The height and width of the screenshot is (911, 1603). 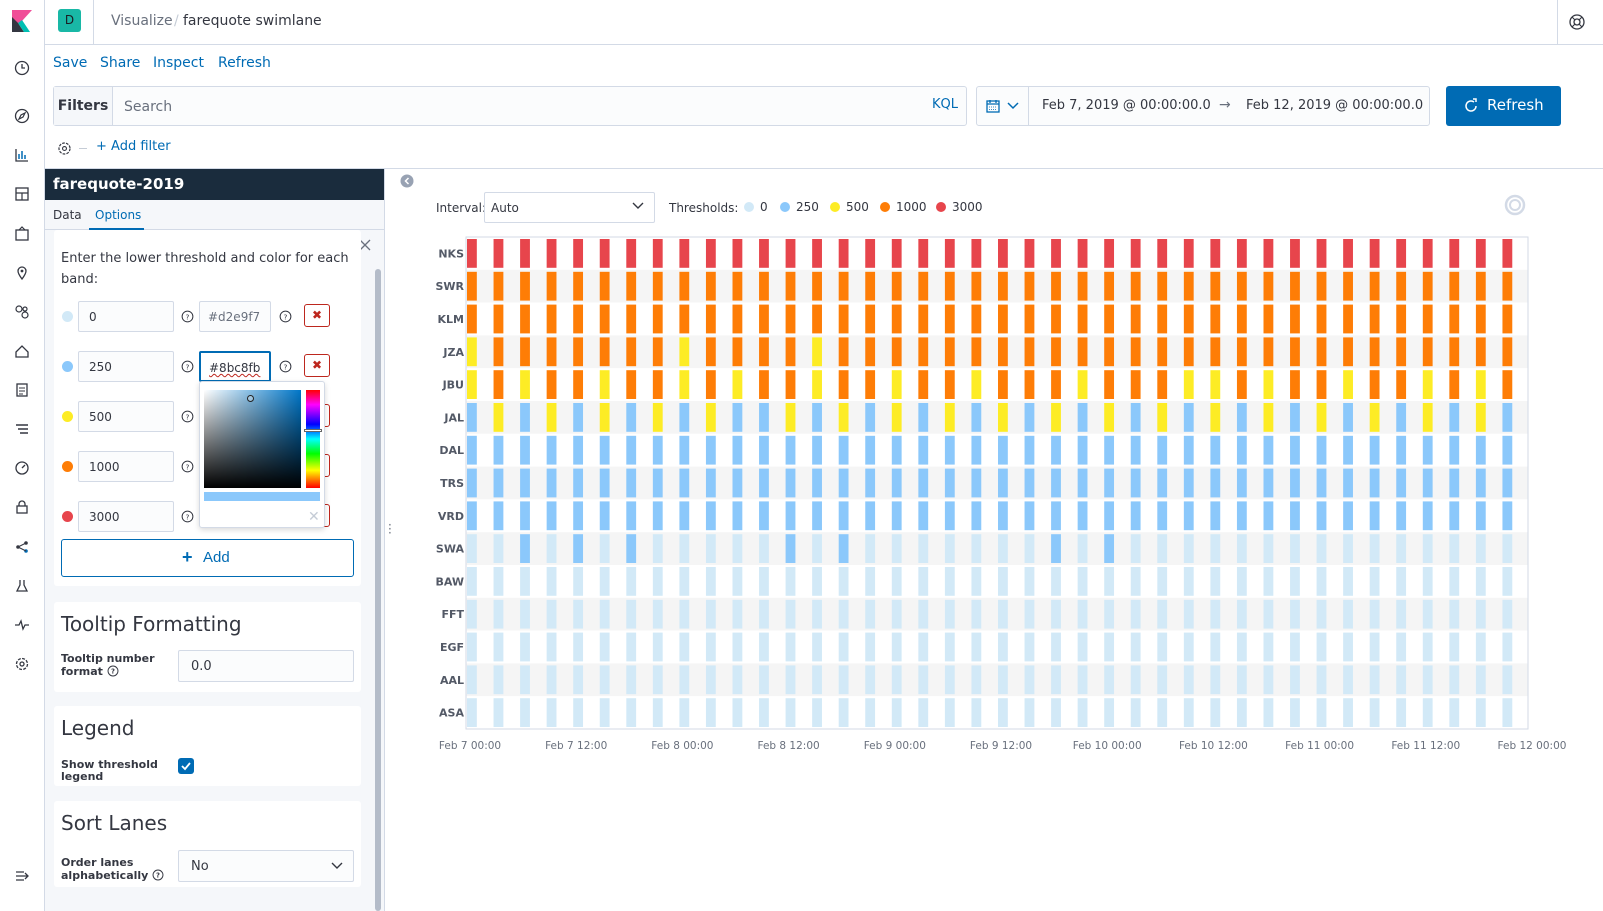 I want to click on save-link: Save, so click(x=70, y=63).